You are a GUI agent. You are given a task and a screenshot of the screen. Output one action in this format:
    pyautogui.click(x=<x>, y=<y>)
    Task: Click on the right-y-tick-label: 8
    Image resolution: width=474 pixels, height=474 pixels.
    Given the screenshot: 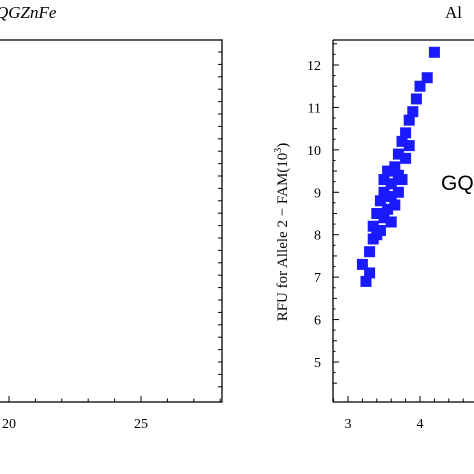 What is the action you would take?
    pyautogui.click(x=317, y=236)
    